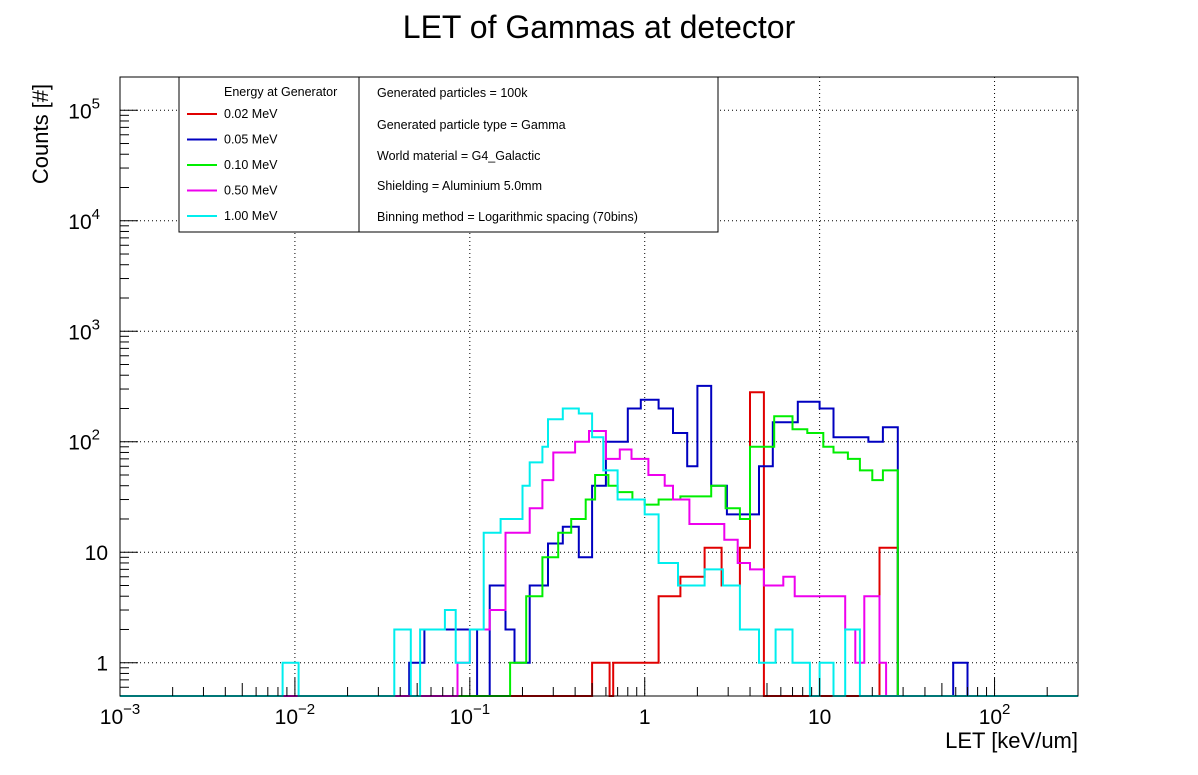 The width and height of the screenshot is (1198, 775). I want to click on legend-label: 0.50 MeV, so click(251, 191).